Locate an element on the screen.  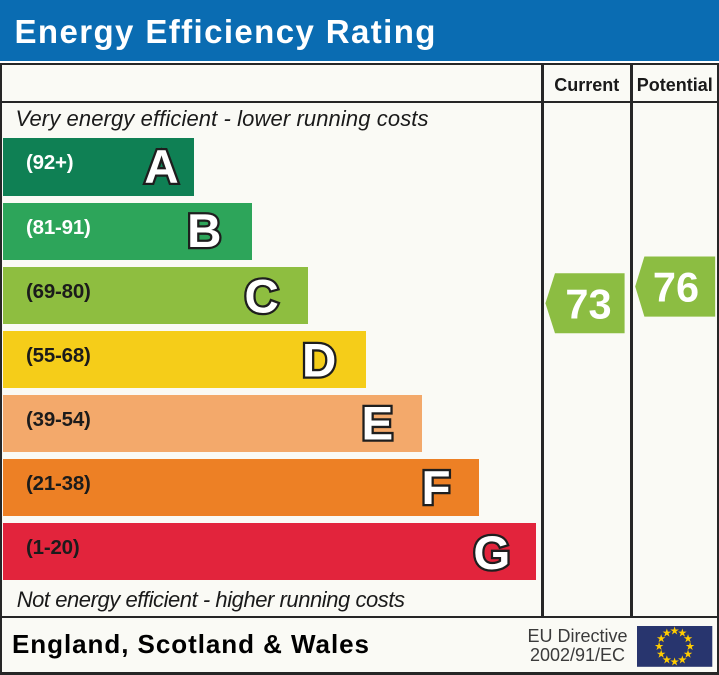
svg-text: D is located at coordinates (319, 360).